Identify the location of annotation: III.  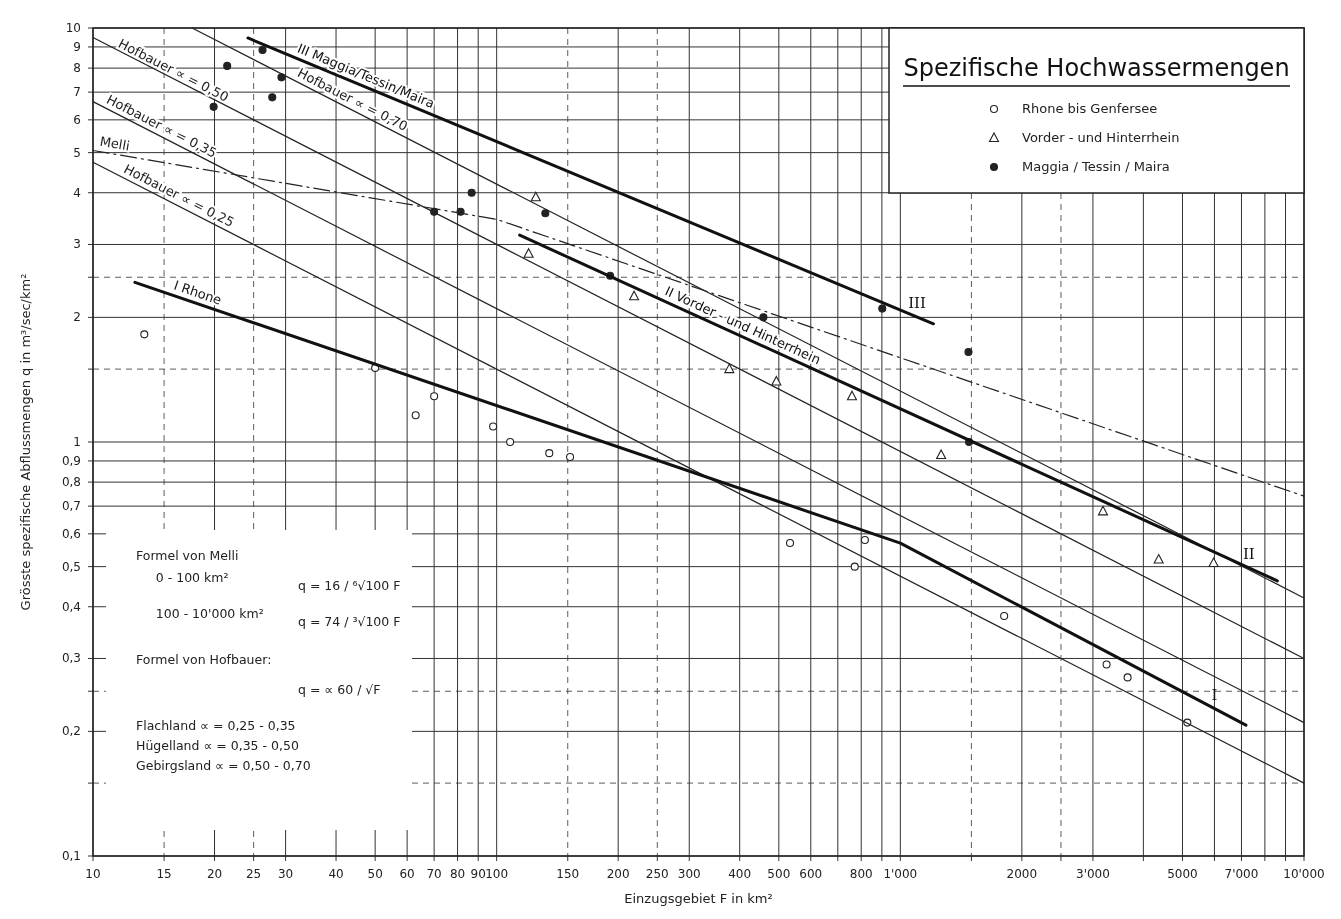
(917, 303).